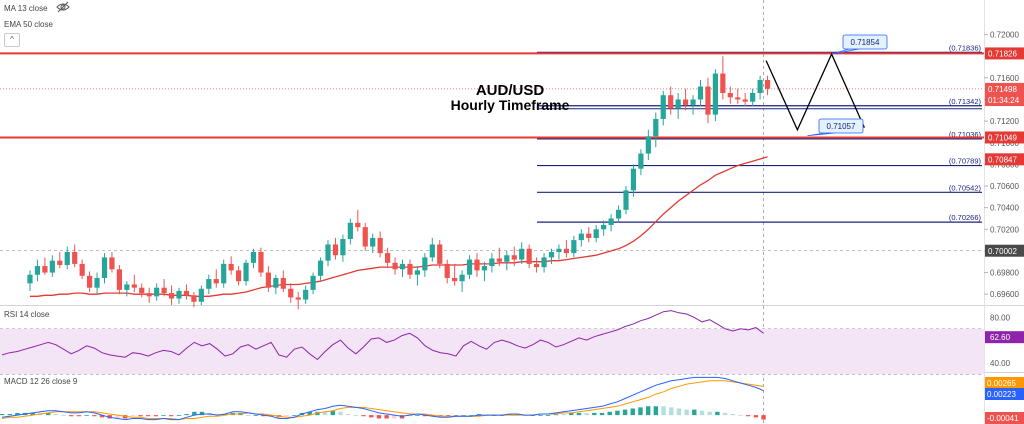 The image size is (1024, 424). What do you see at coordinates (1003, 418) in the screenshot?
I see `macd-value-badge-label: -0.00041` at bounding box center [1003, 418].